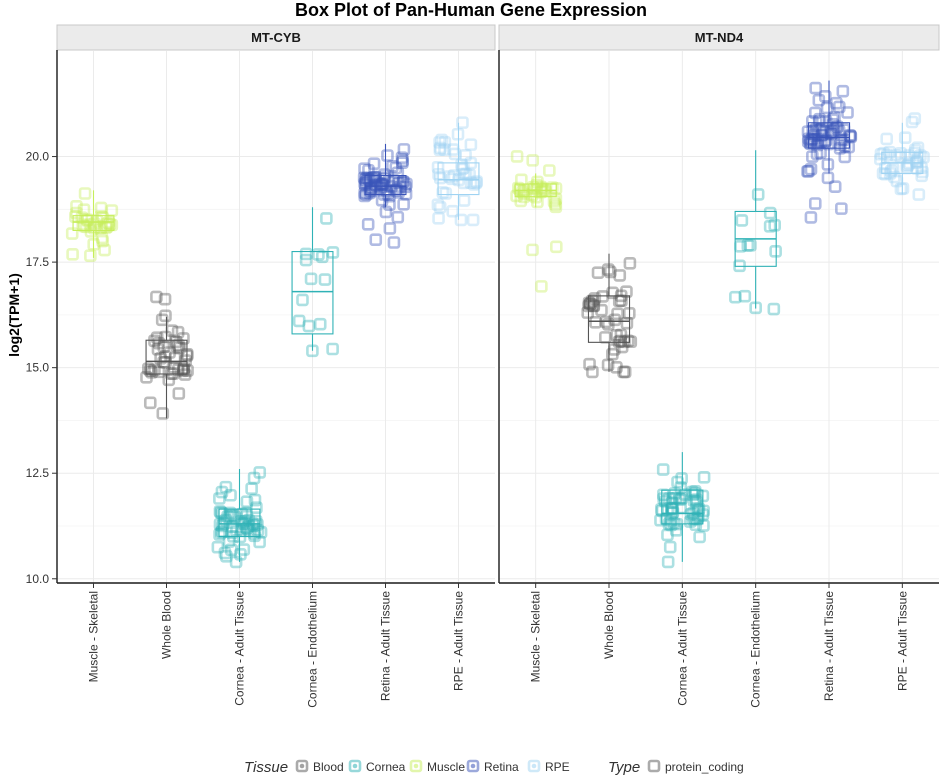 The height and width of the screenshot is (778, 941). I want to click on box-mt-cyb-cornea-endothelium, so click(312, 293).